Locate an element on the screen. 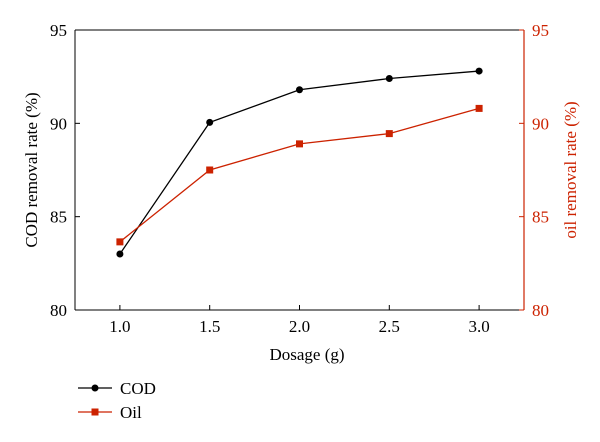  legend-marker-cod is located at coordinates (95, 388).